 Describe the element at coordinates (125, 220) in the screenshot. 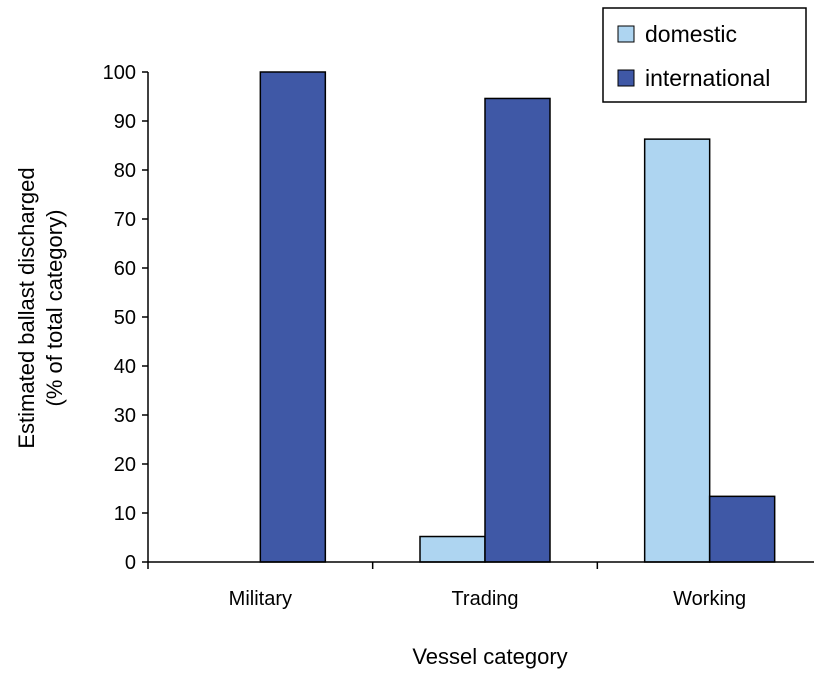

I see `y-tick-label: 70` at that location.